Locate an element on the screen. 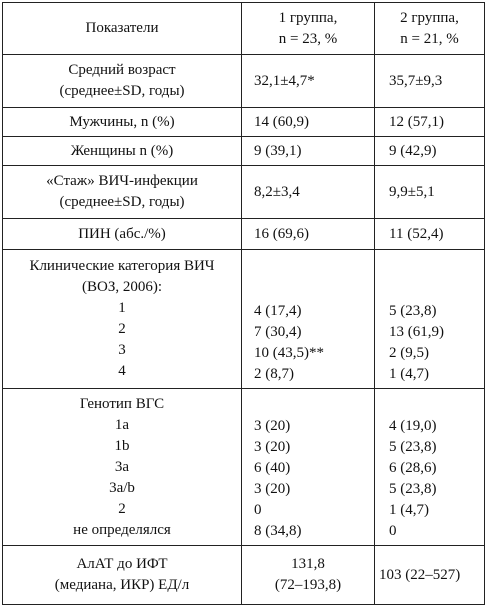 The image size is (489, 605). clinical-label-line1: Клинические категория ВИЧ is located at coordinates (122, 266).